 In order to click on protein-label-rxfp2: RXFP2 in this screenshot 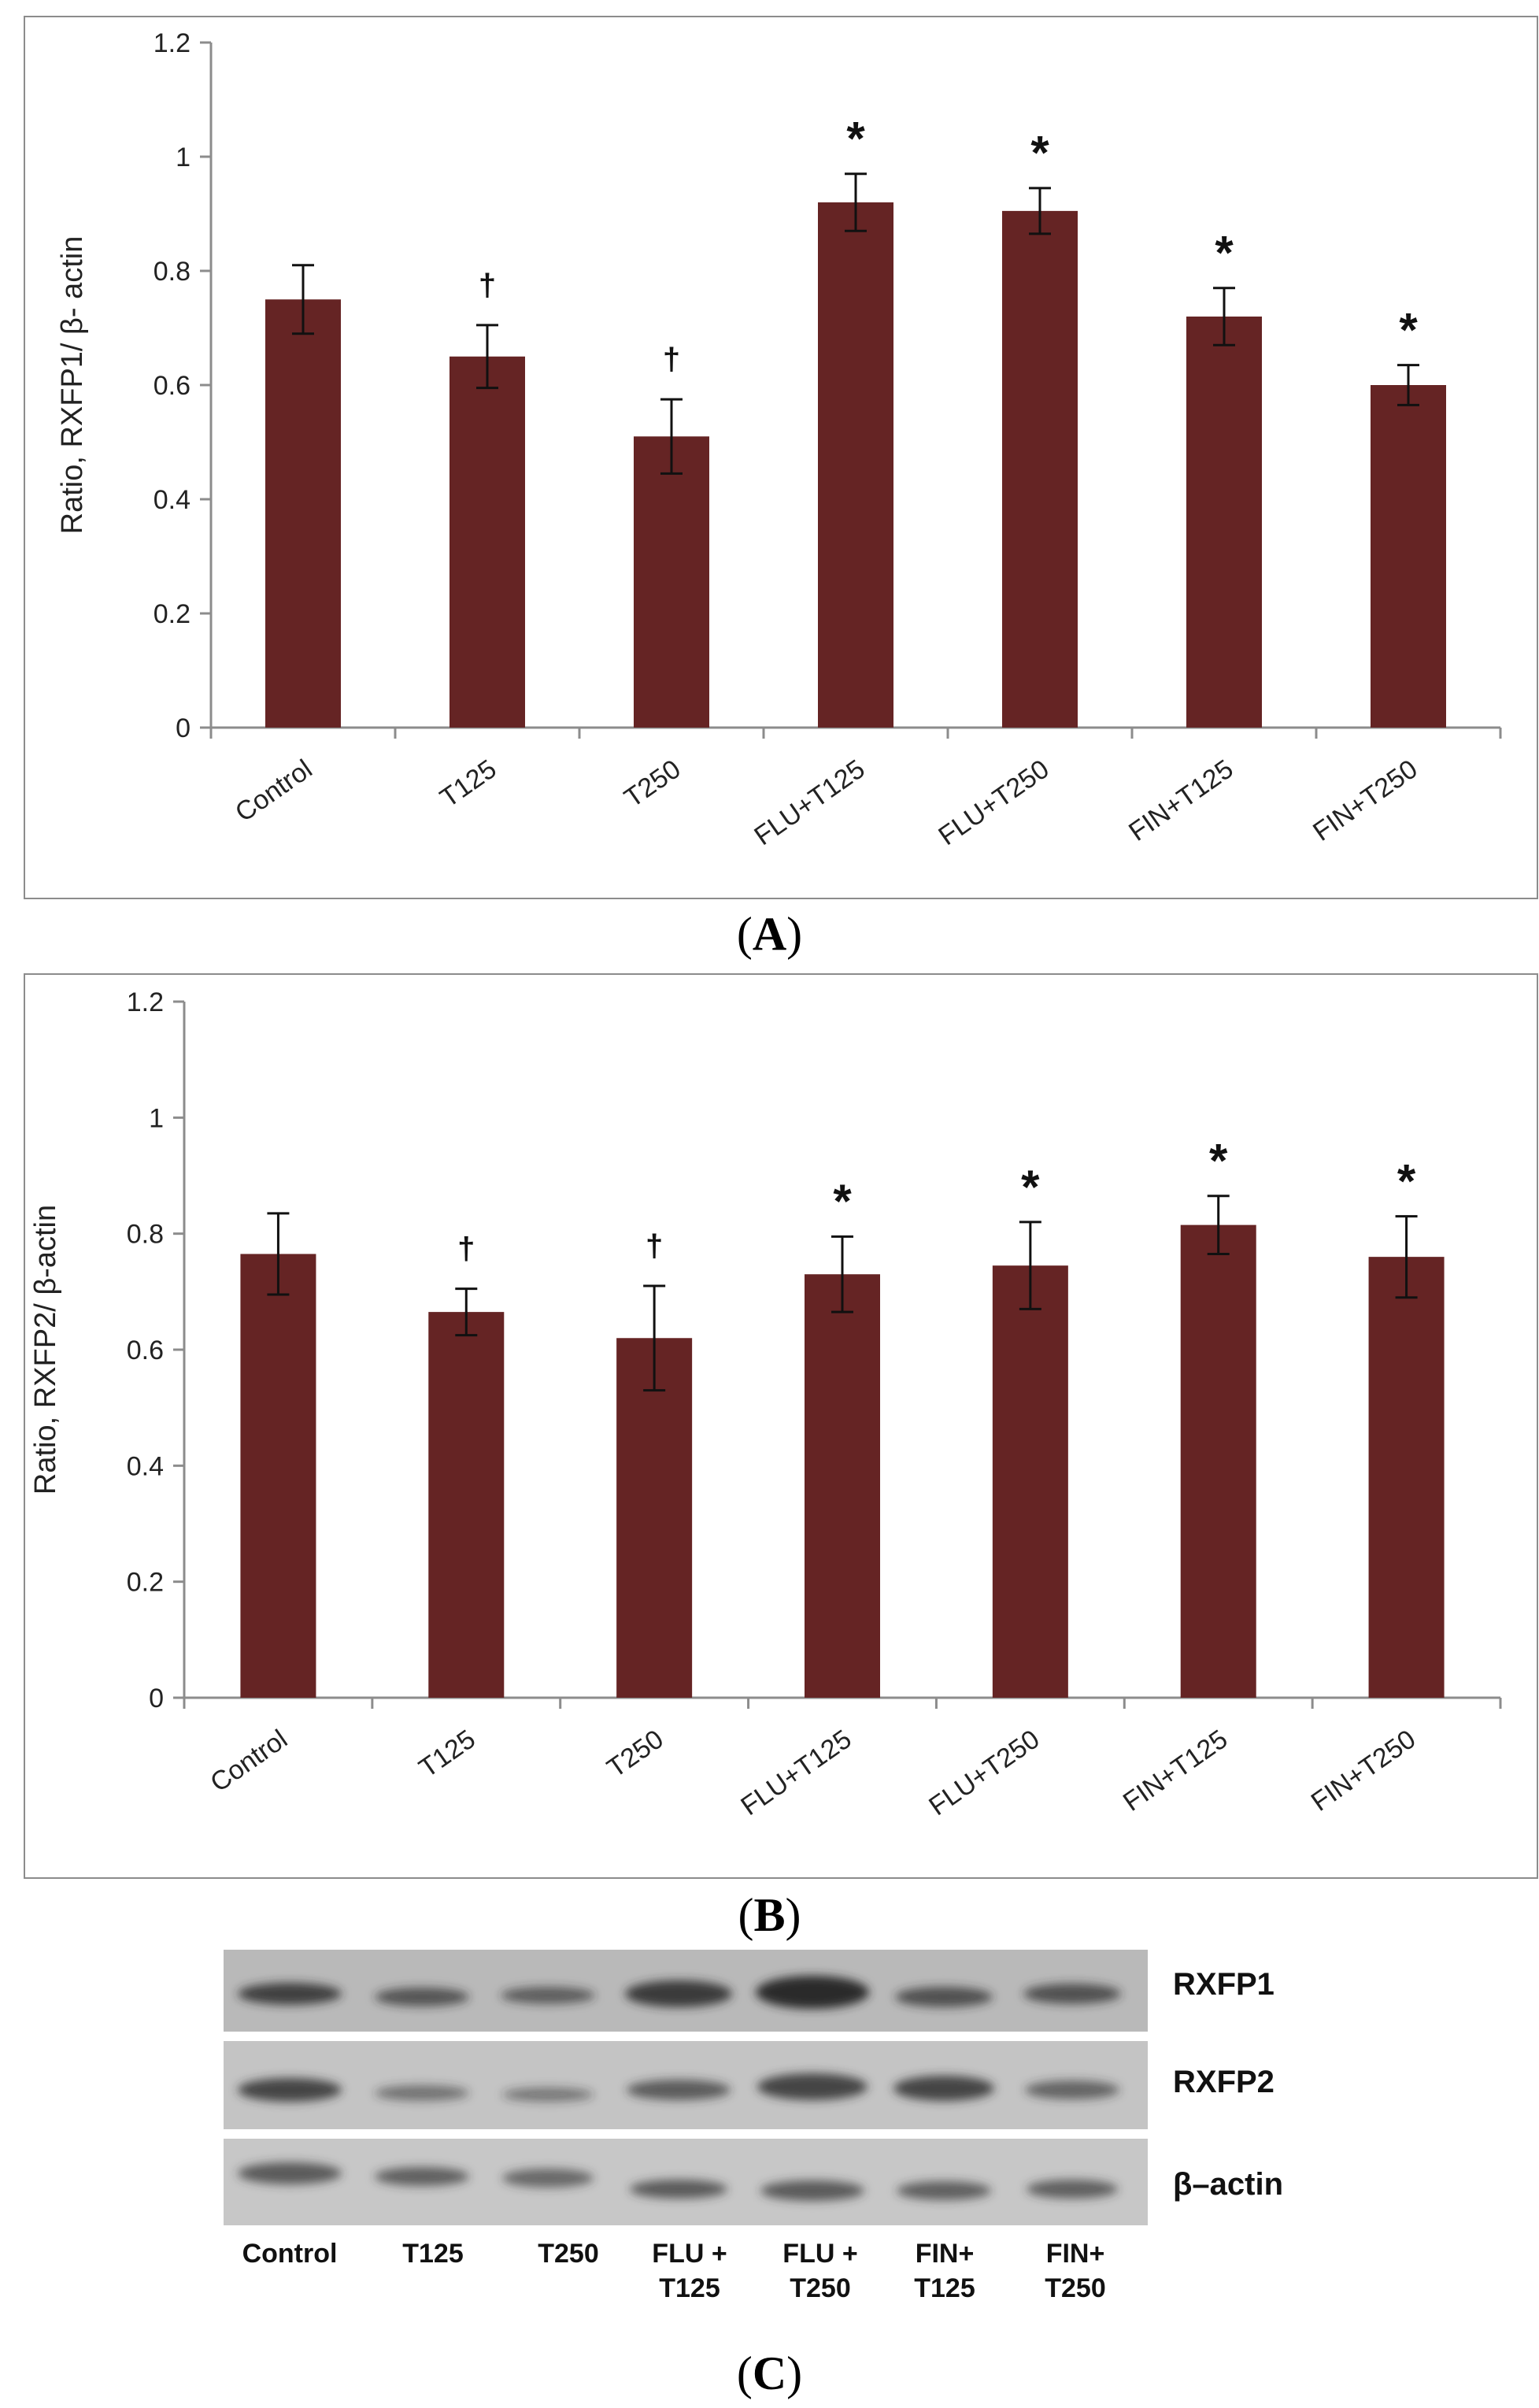, I will do `click(1223, 2082)`.